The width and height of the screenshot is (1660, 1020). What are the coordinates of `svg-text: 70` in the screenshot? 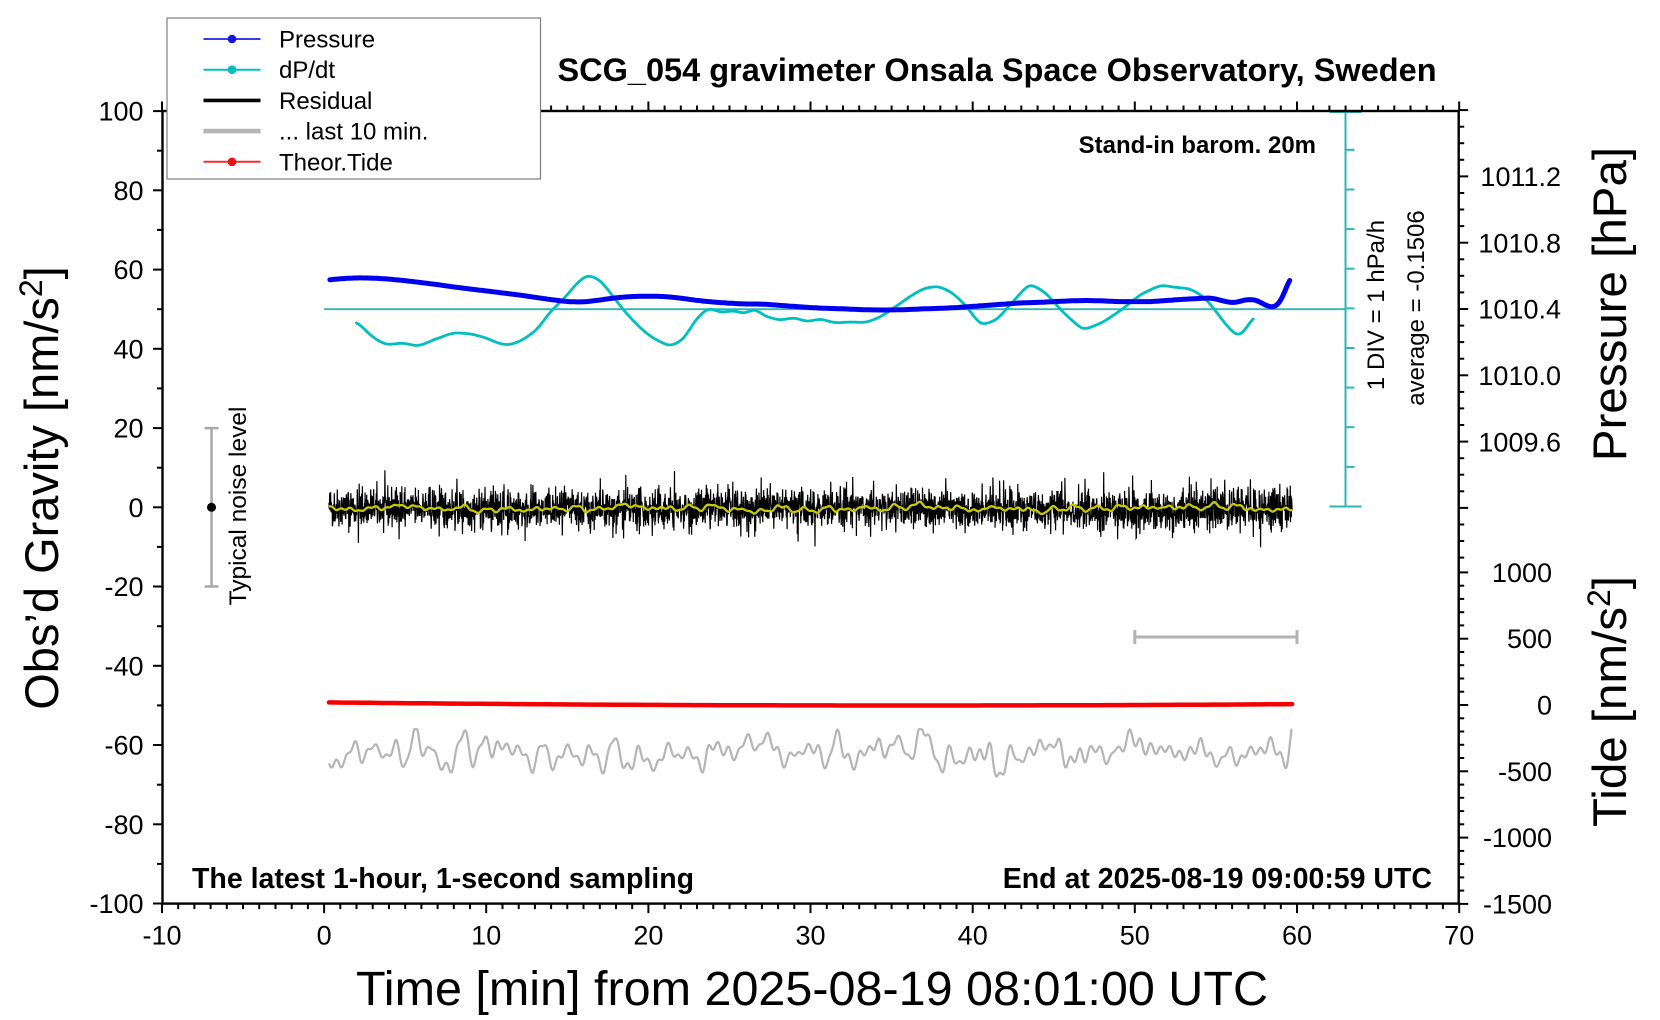 It's located at (1459, 936).